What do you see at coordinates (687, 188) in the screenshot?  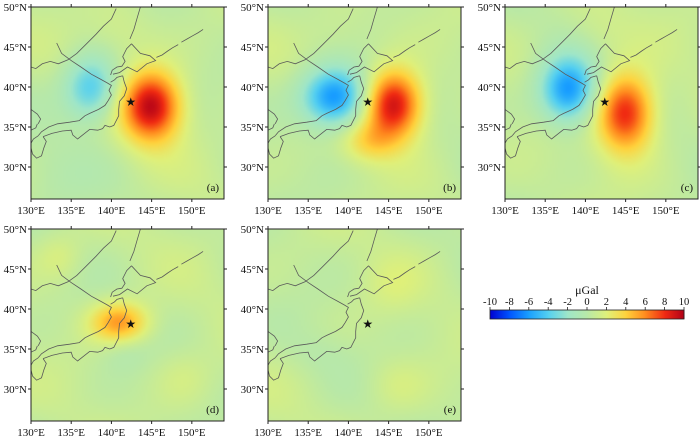 I see `panel-label: (c)` at bounding box center [687, 188].